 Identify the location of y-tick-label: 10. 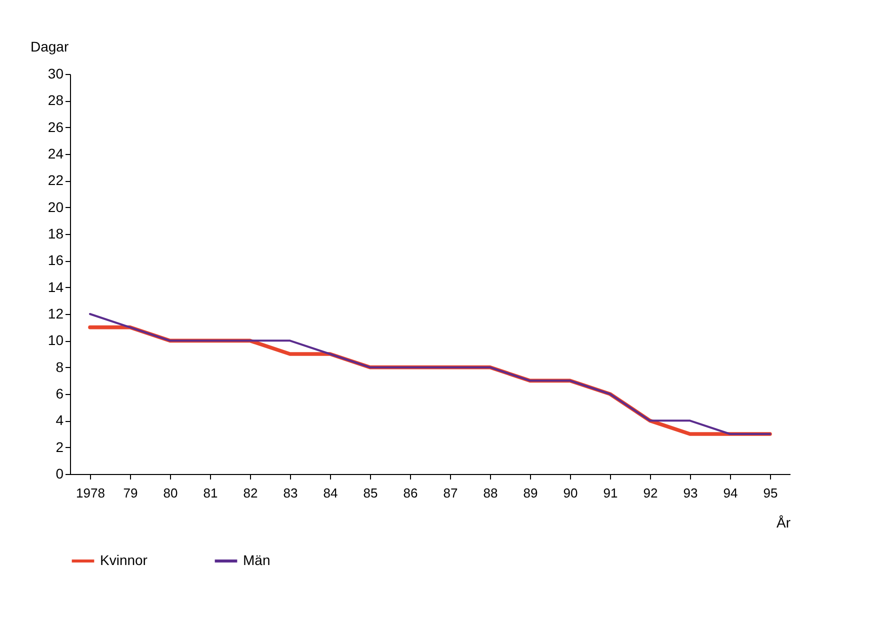
(56, 340).